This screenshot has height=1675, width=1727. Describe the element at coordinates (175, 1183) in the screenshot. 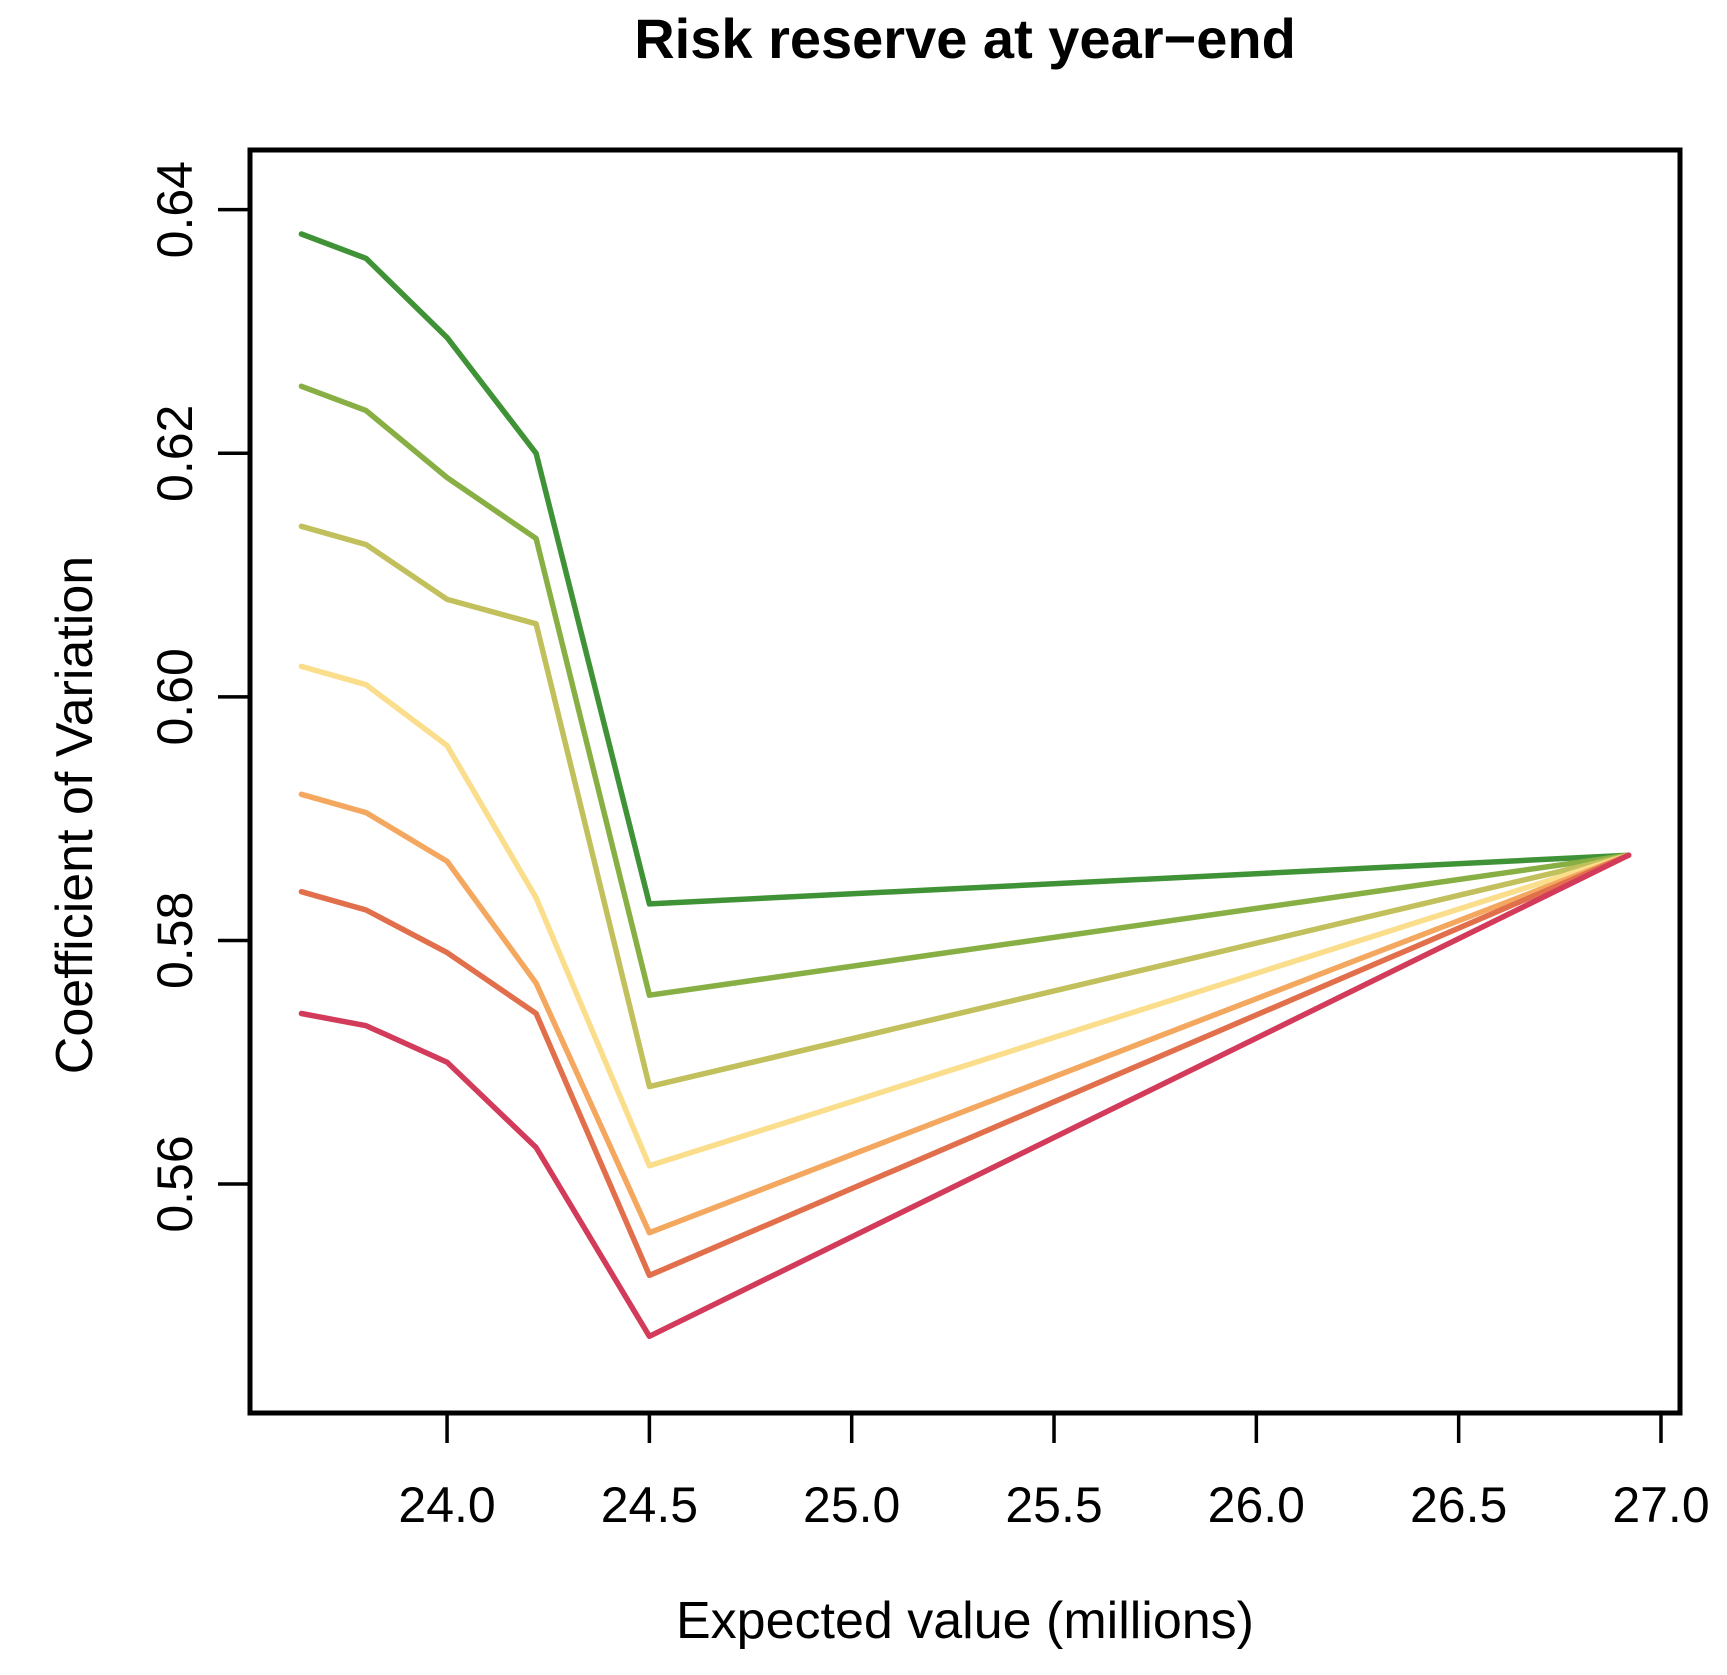

I see `y-tick-label: 0.56` at that location.